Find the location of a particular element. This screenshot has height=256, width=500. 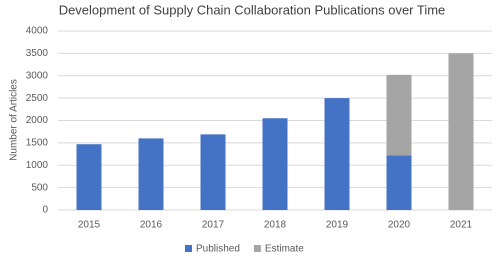

legend-label: Published is located at coordinates (218, 249).